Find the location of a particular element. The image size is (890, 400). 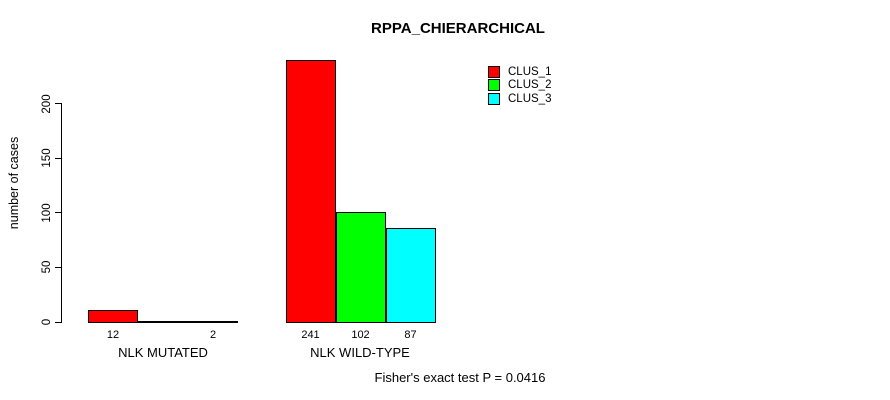

legend-item-clus_2: CLUS_2 is located at coordinates (520, 85).